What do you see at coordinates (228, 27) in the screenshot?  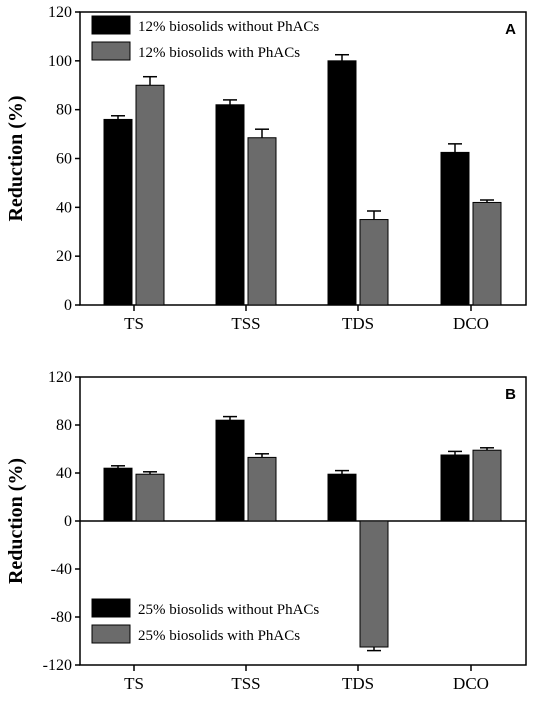 I see `legend-label-1: 12% biosolids without PhACs` at bounding box center [228, 27].